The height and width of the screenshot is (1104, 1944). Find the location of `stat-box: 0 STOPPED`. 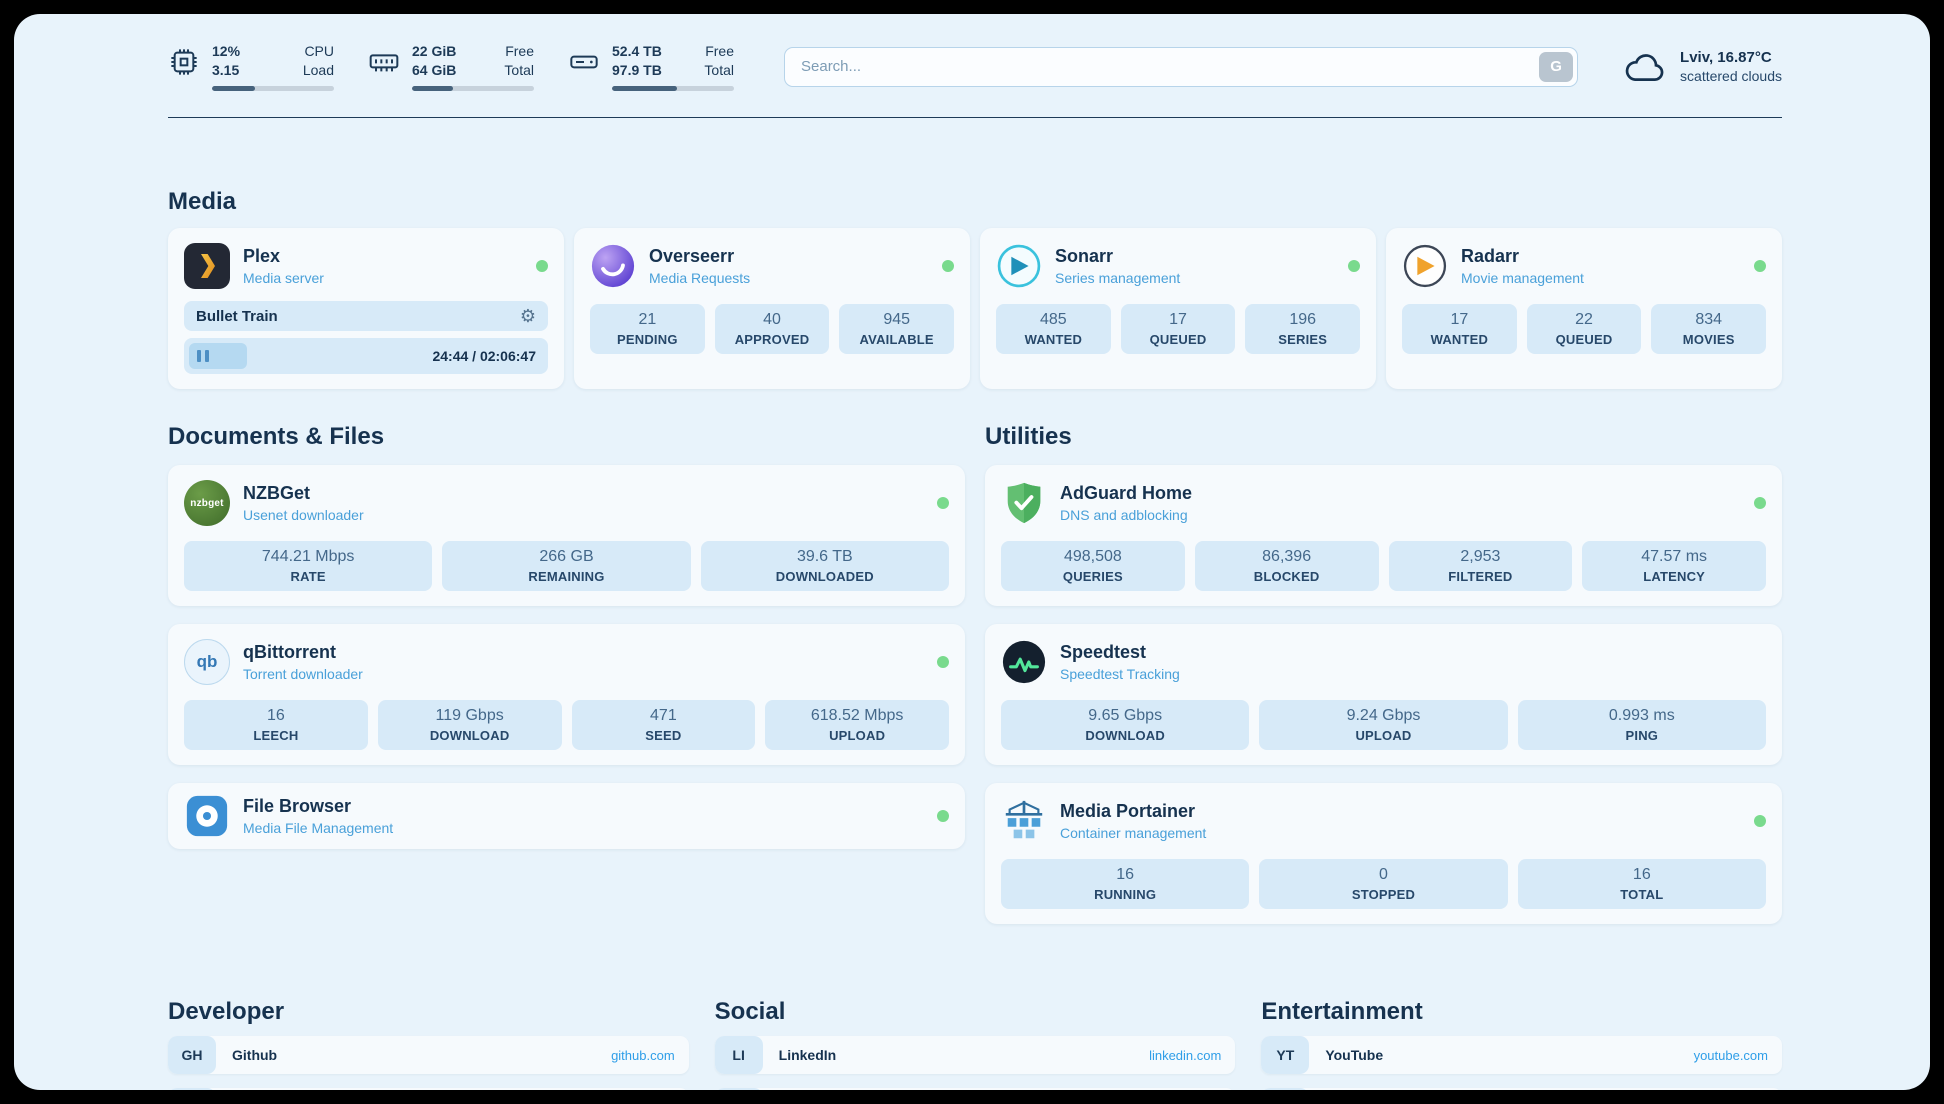

stat-box: 0 STOPPED is located at coordinates (1383, 884).